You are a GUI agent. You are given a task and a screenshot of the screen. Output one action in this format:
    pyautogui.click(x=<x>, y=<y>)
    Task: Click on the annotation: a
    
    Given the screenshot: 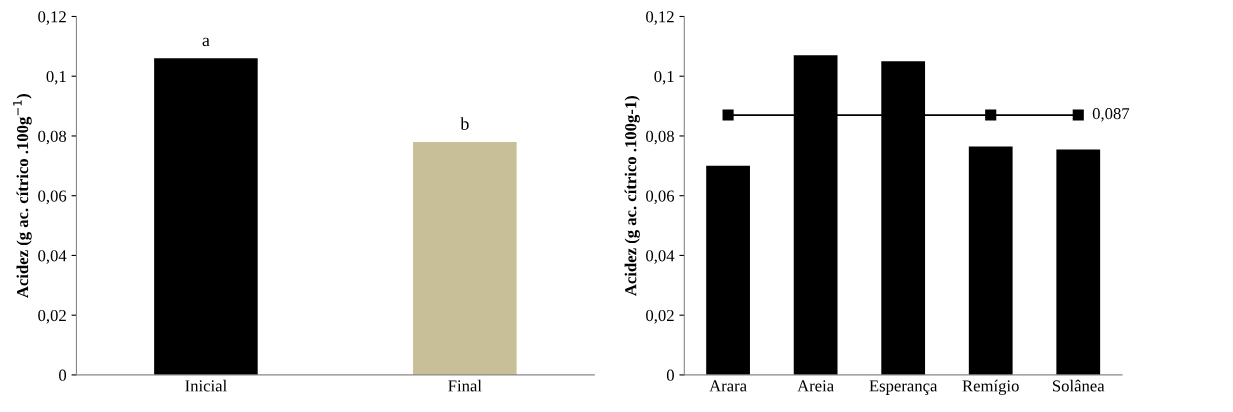 What is the action you would take?
    pyautogui.click(x=206, y=42)
    